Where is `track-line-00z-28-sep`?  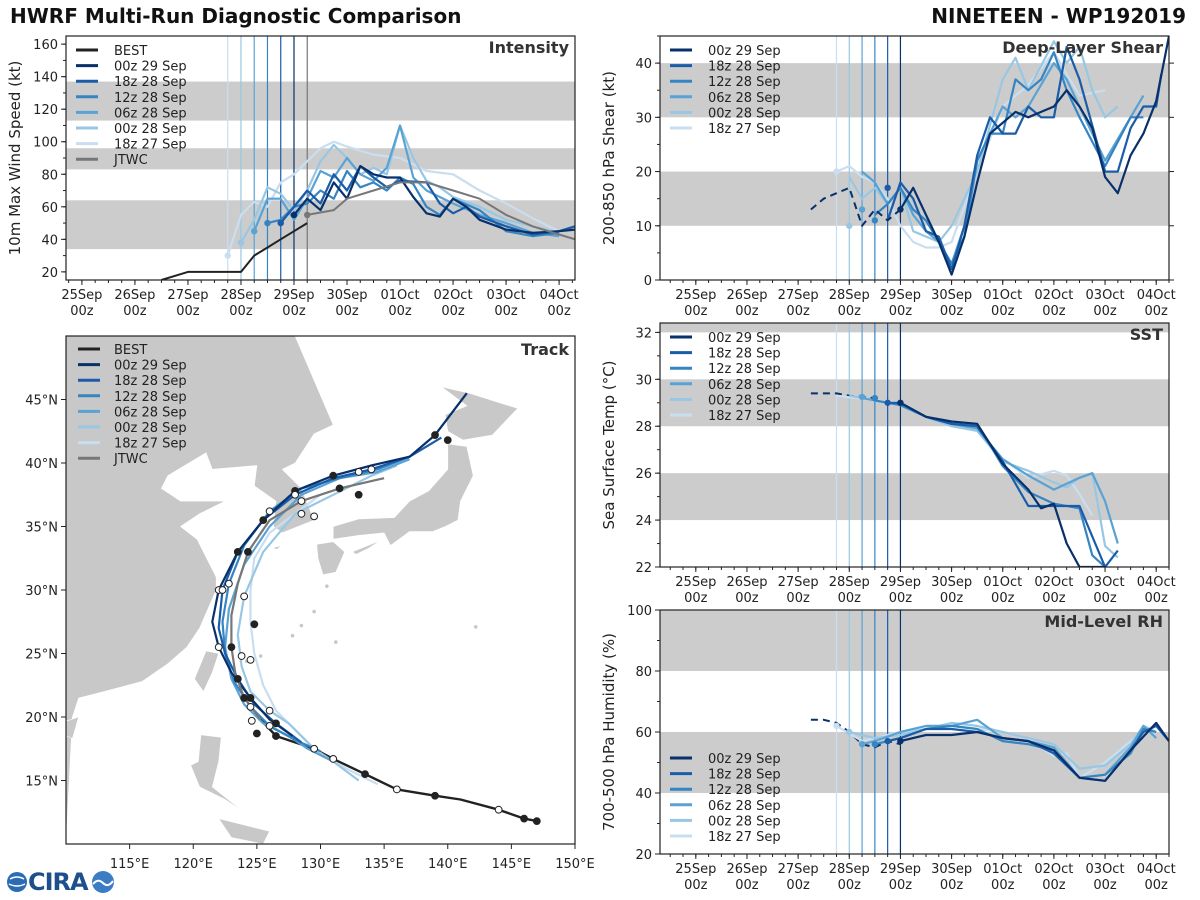
track-line-00z-28-sep is located at coordinates (317, 623).